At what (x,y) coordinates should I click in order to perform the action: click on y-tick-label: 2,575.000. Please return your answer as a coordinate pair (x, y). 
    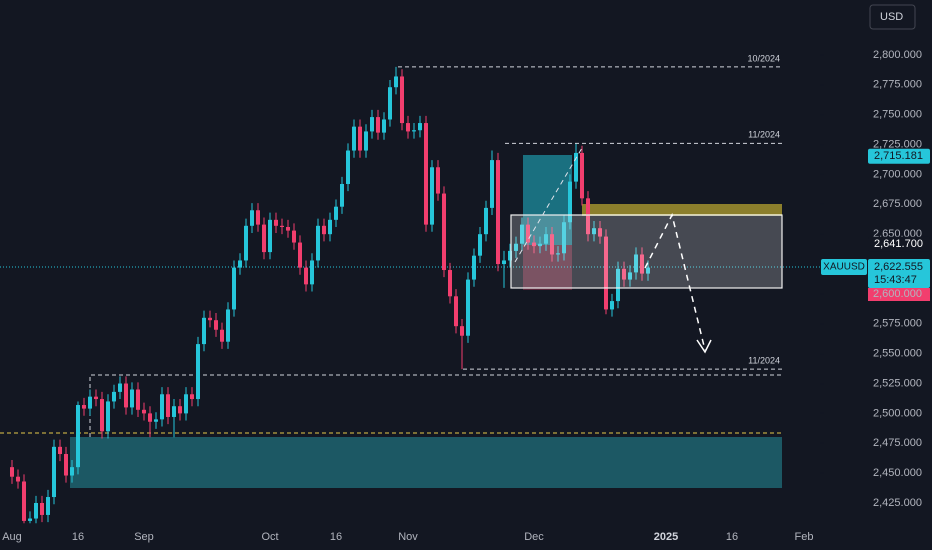
    Looking at the image, I should click on (897, 324).